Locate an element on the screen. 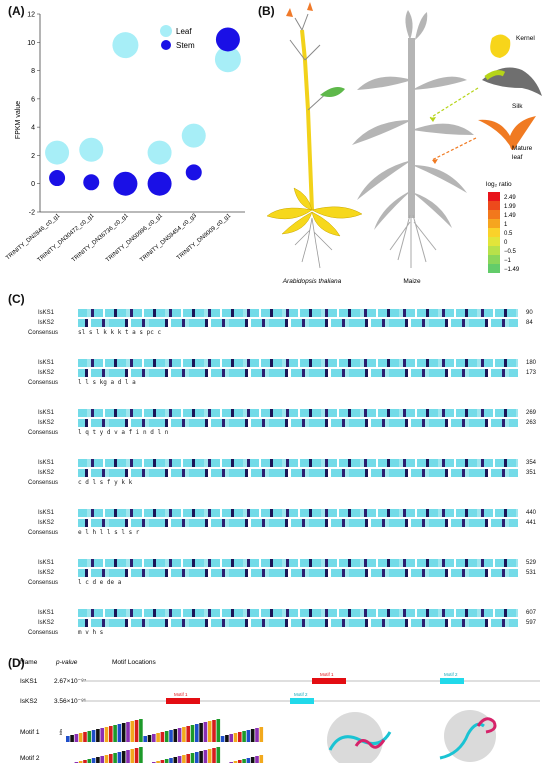 The height and width of the screenshot is (763, 550). sequence-end: 269 is located at coordinates (531, 413).